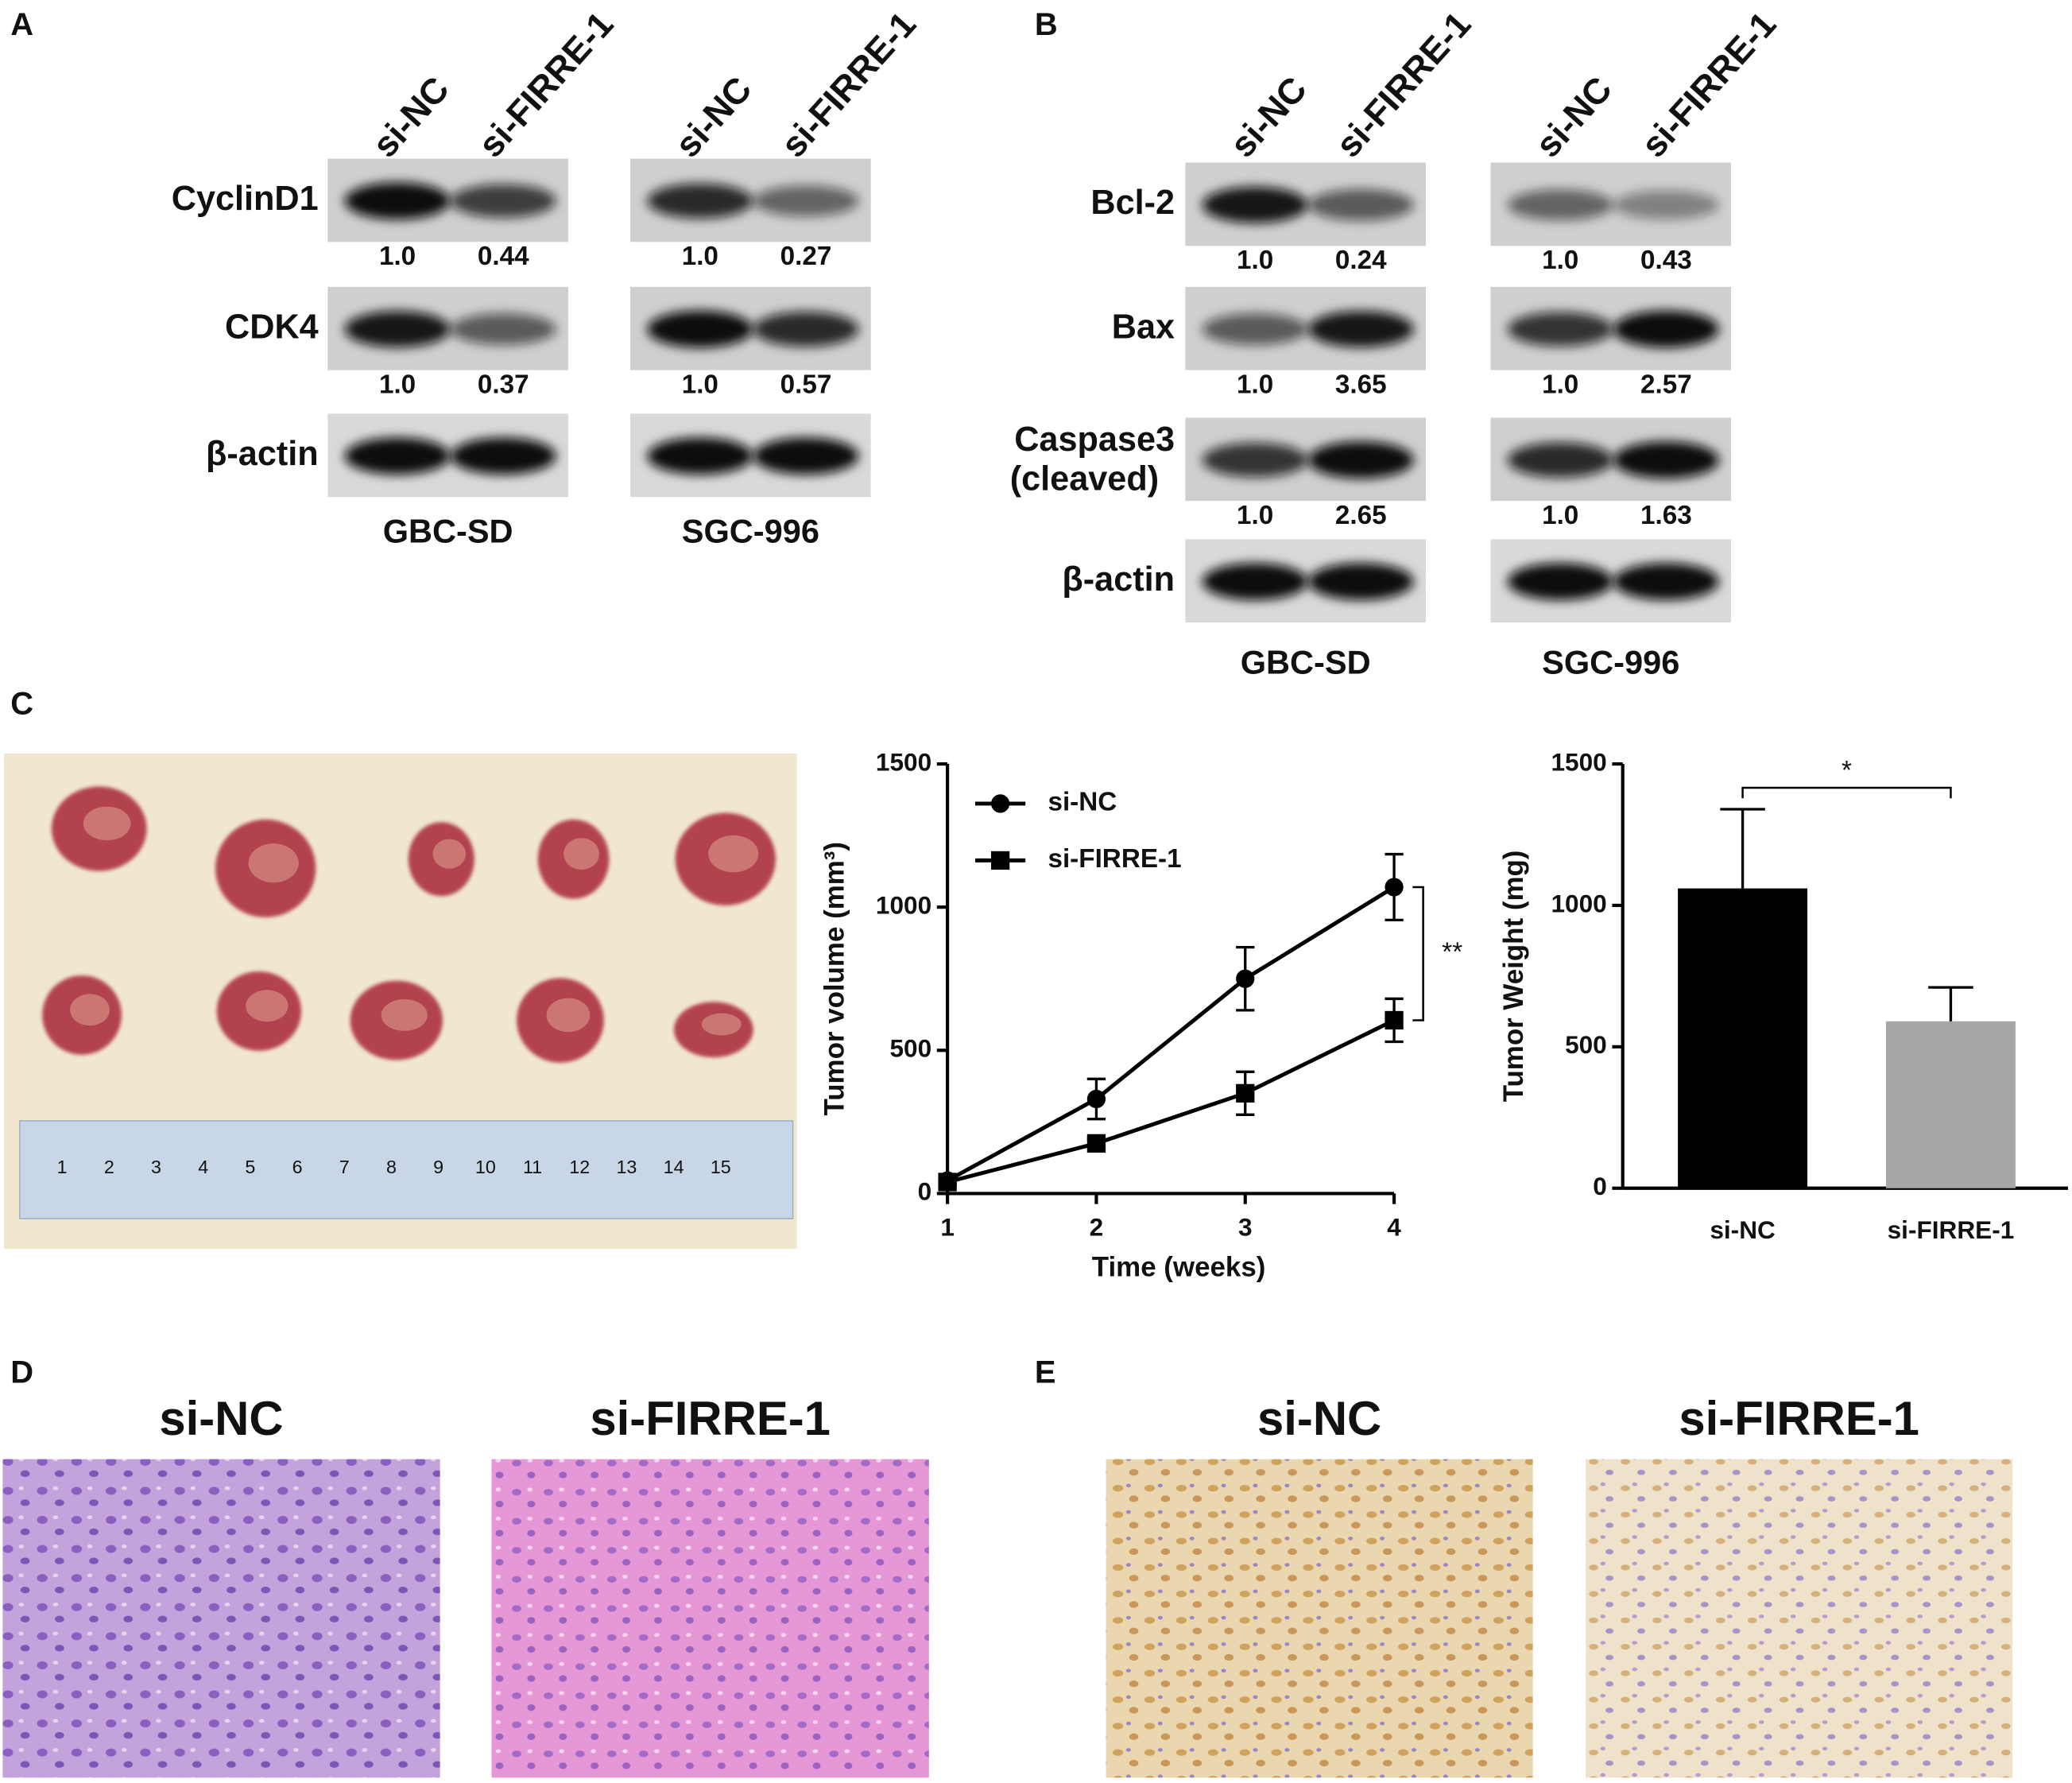  Describe the element at coordinates (503, 256) in the screenshot. I see `band-ratio: 0.44` at that location.